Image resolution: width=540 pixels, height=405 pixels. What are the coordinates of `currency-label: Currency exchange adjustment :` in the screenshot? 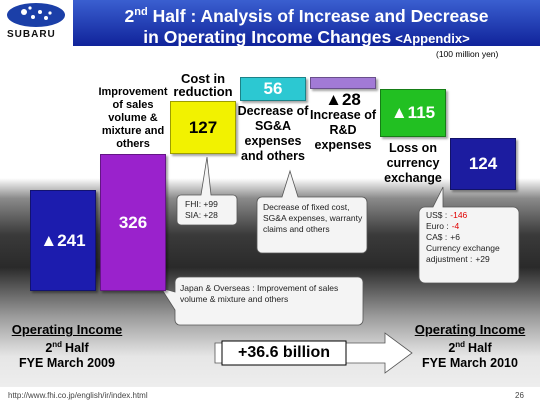 It's located at (463, 253).